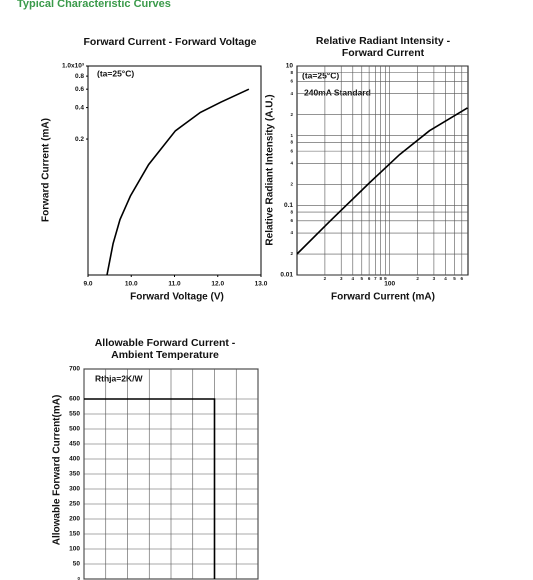 This screenshot has height=580, width=533. What do you see at coordinates (165, 343) in the screenshot?
I see `chart-title: Allowable Forward Current -` at bounding box center [165, 343].